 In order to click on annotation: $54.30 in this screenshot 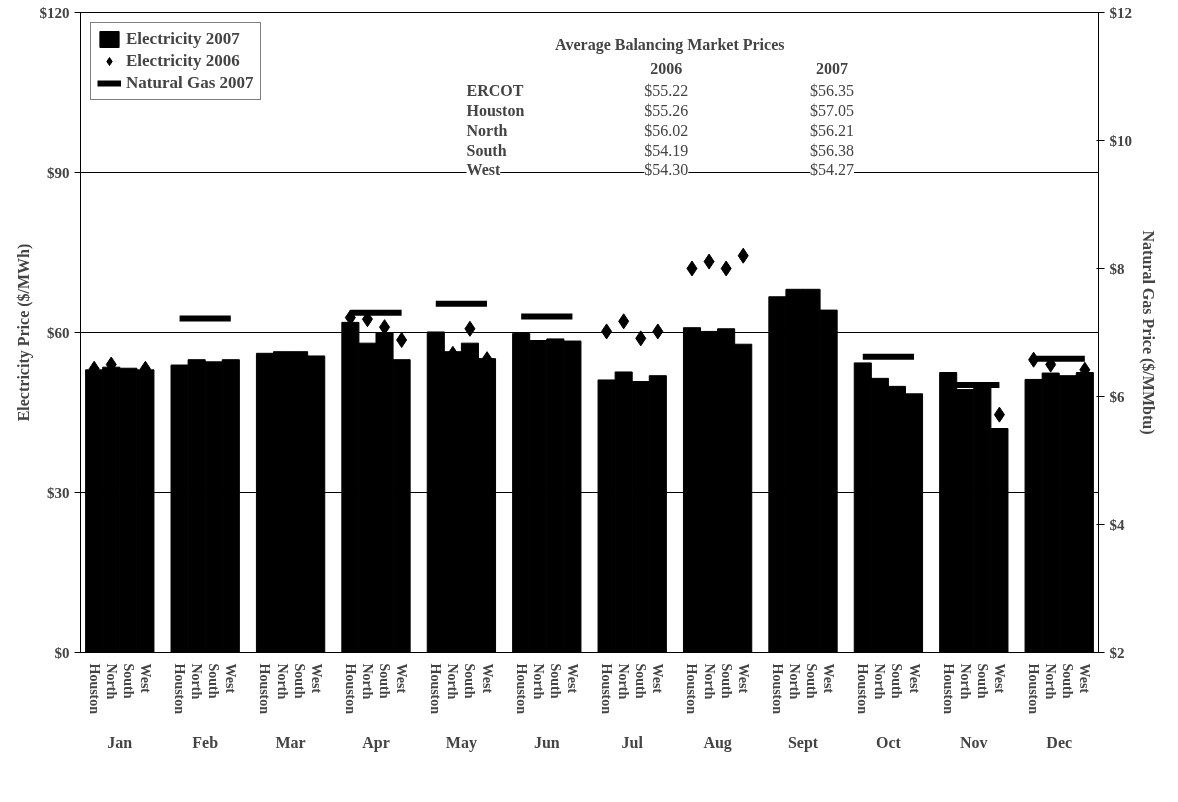, I will do `click(666, 170)`.